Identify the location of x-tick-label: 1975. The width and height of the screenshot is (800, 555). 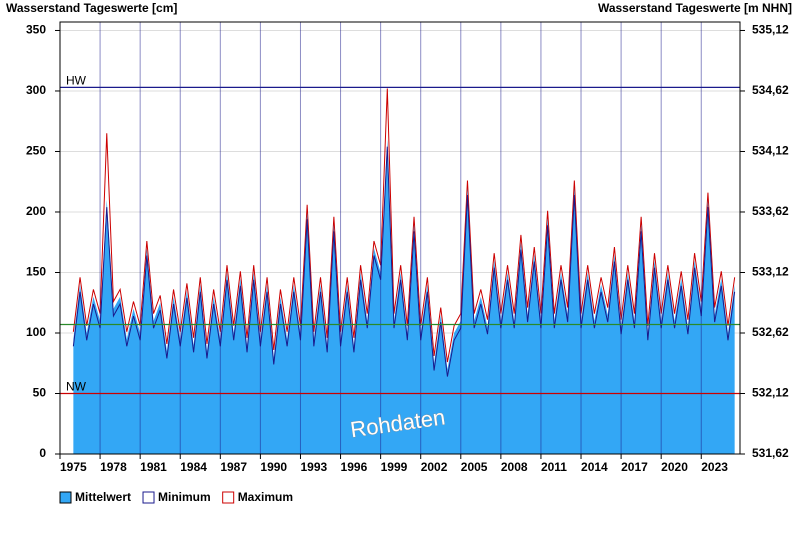
(73, 467).